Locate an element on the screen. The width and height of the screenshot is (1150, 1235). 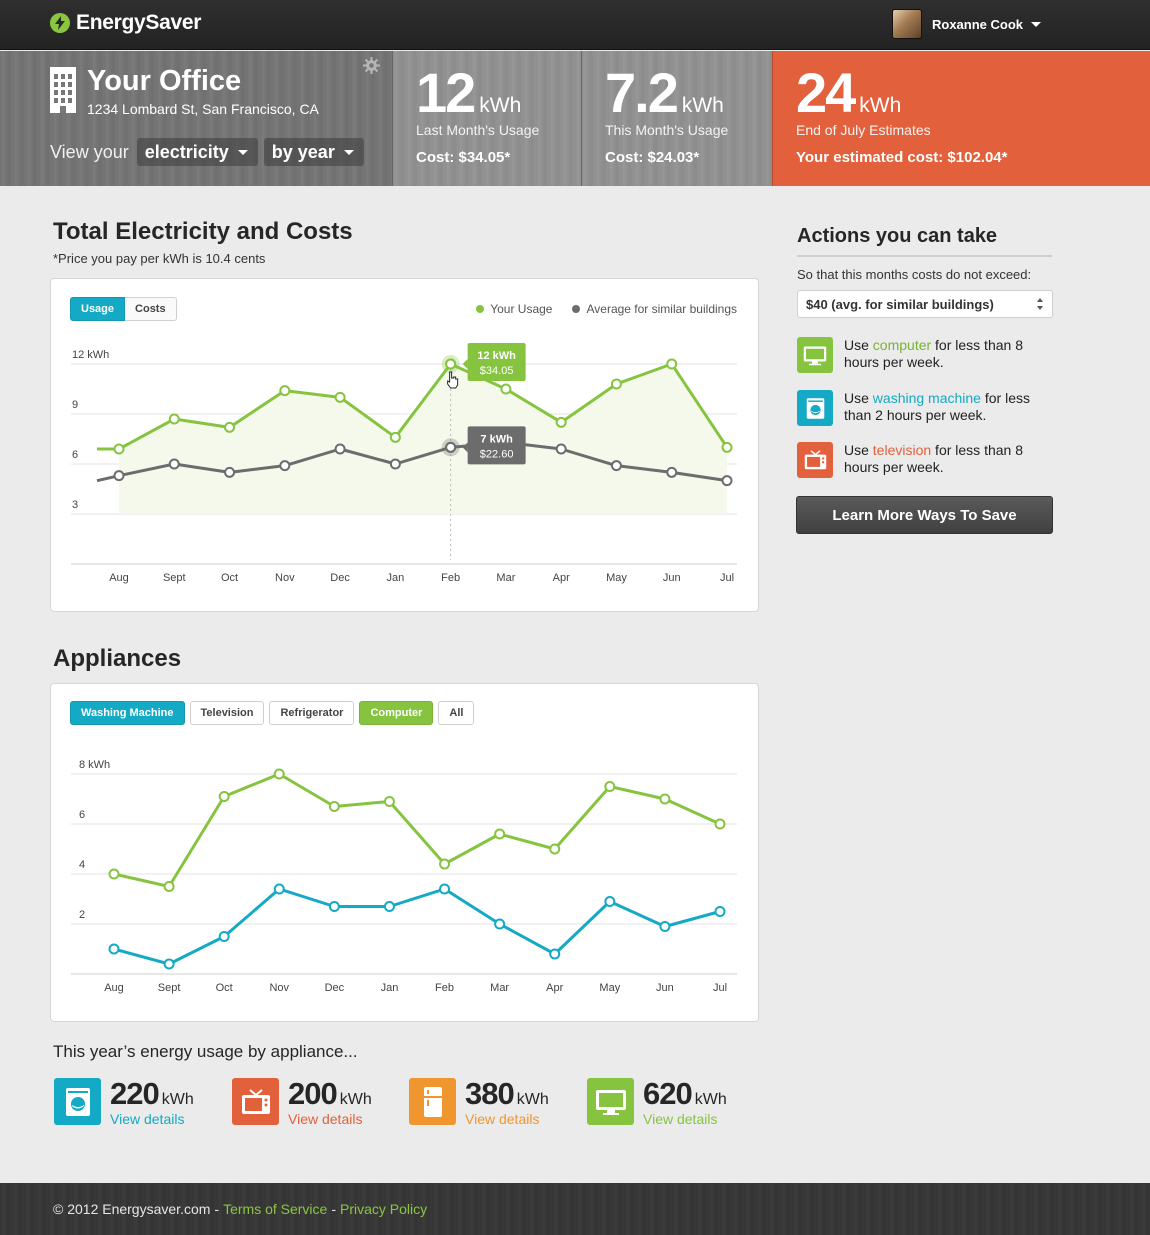
budget-select: $40 (avg. for similar buildings) is located at coordinates (925, 304).